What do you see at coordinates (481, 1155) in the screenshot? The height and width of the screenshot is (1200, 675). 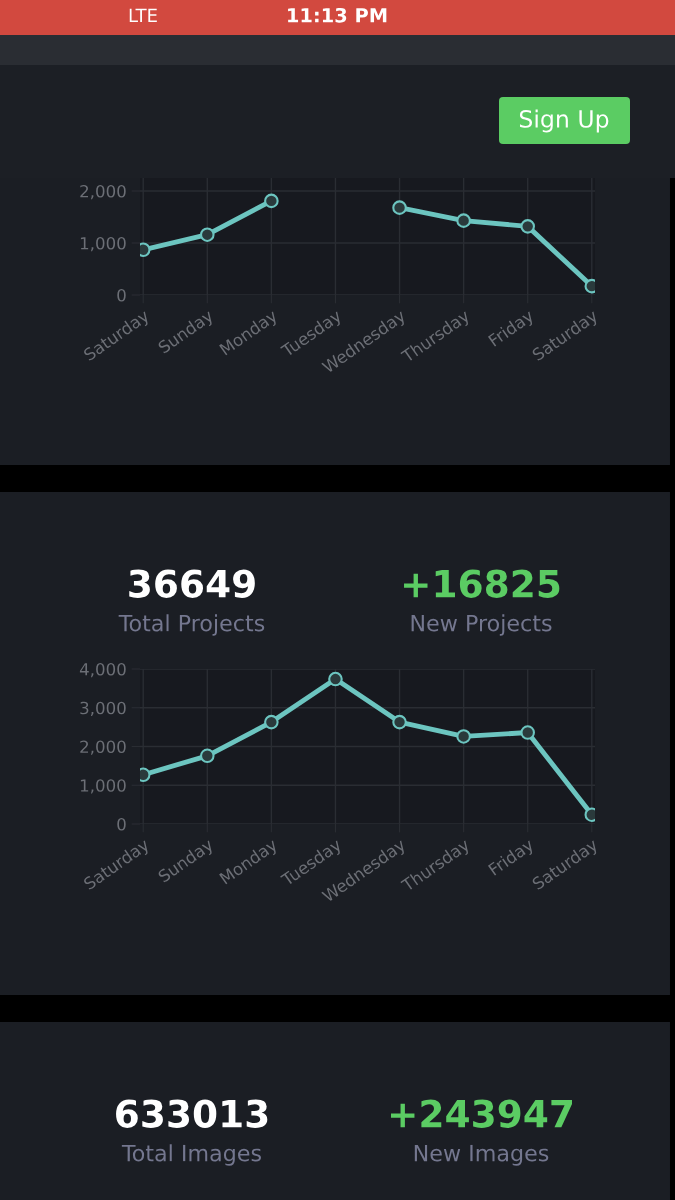 I see `text: New Images` at bounding box center [481, 1155].